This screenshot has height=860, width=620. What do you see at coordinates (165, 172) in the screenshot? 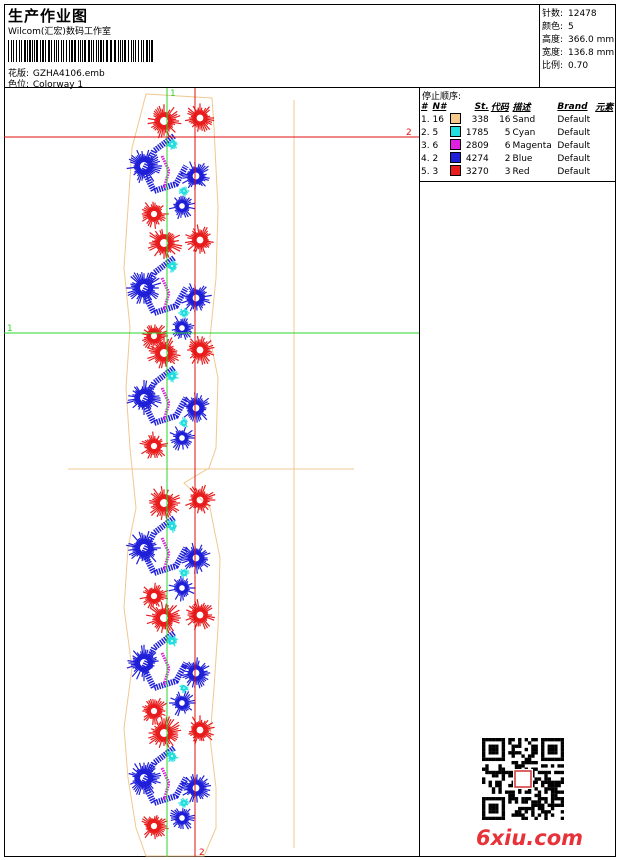
I see `magenta-accent-stitch` at bounding box center [165, 172].